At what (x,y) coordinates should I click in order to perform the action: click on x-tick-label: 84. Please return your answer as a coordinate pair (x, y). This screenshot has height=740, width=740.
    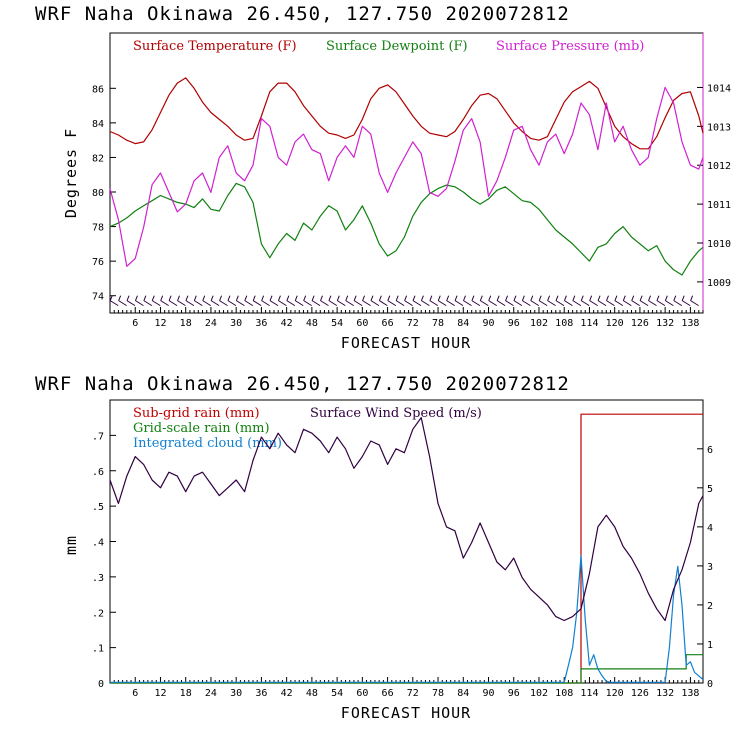
    Looking at the image, I should click on (463, 693).